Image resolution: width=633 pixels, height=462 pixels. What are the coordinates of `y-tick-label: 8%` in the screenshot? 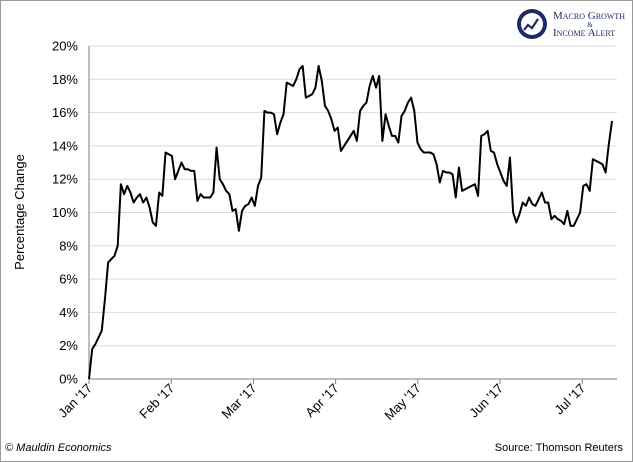 It's located at (68, 245).